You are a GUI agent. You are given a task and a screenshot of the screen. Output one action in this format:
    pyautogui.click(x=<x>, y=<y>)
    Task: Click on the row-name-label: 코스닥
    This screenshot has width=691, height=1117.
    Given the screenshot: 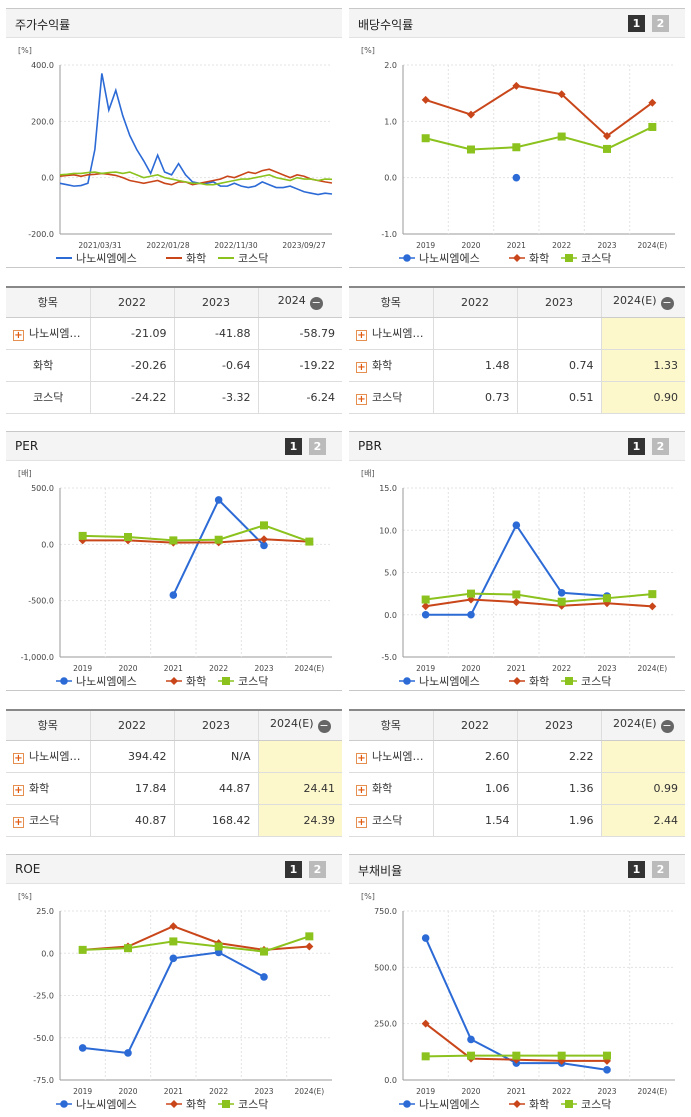 What is the action you would take?
    pyautogui.click(x=387, y=820)
    